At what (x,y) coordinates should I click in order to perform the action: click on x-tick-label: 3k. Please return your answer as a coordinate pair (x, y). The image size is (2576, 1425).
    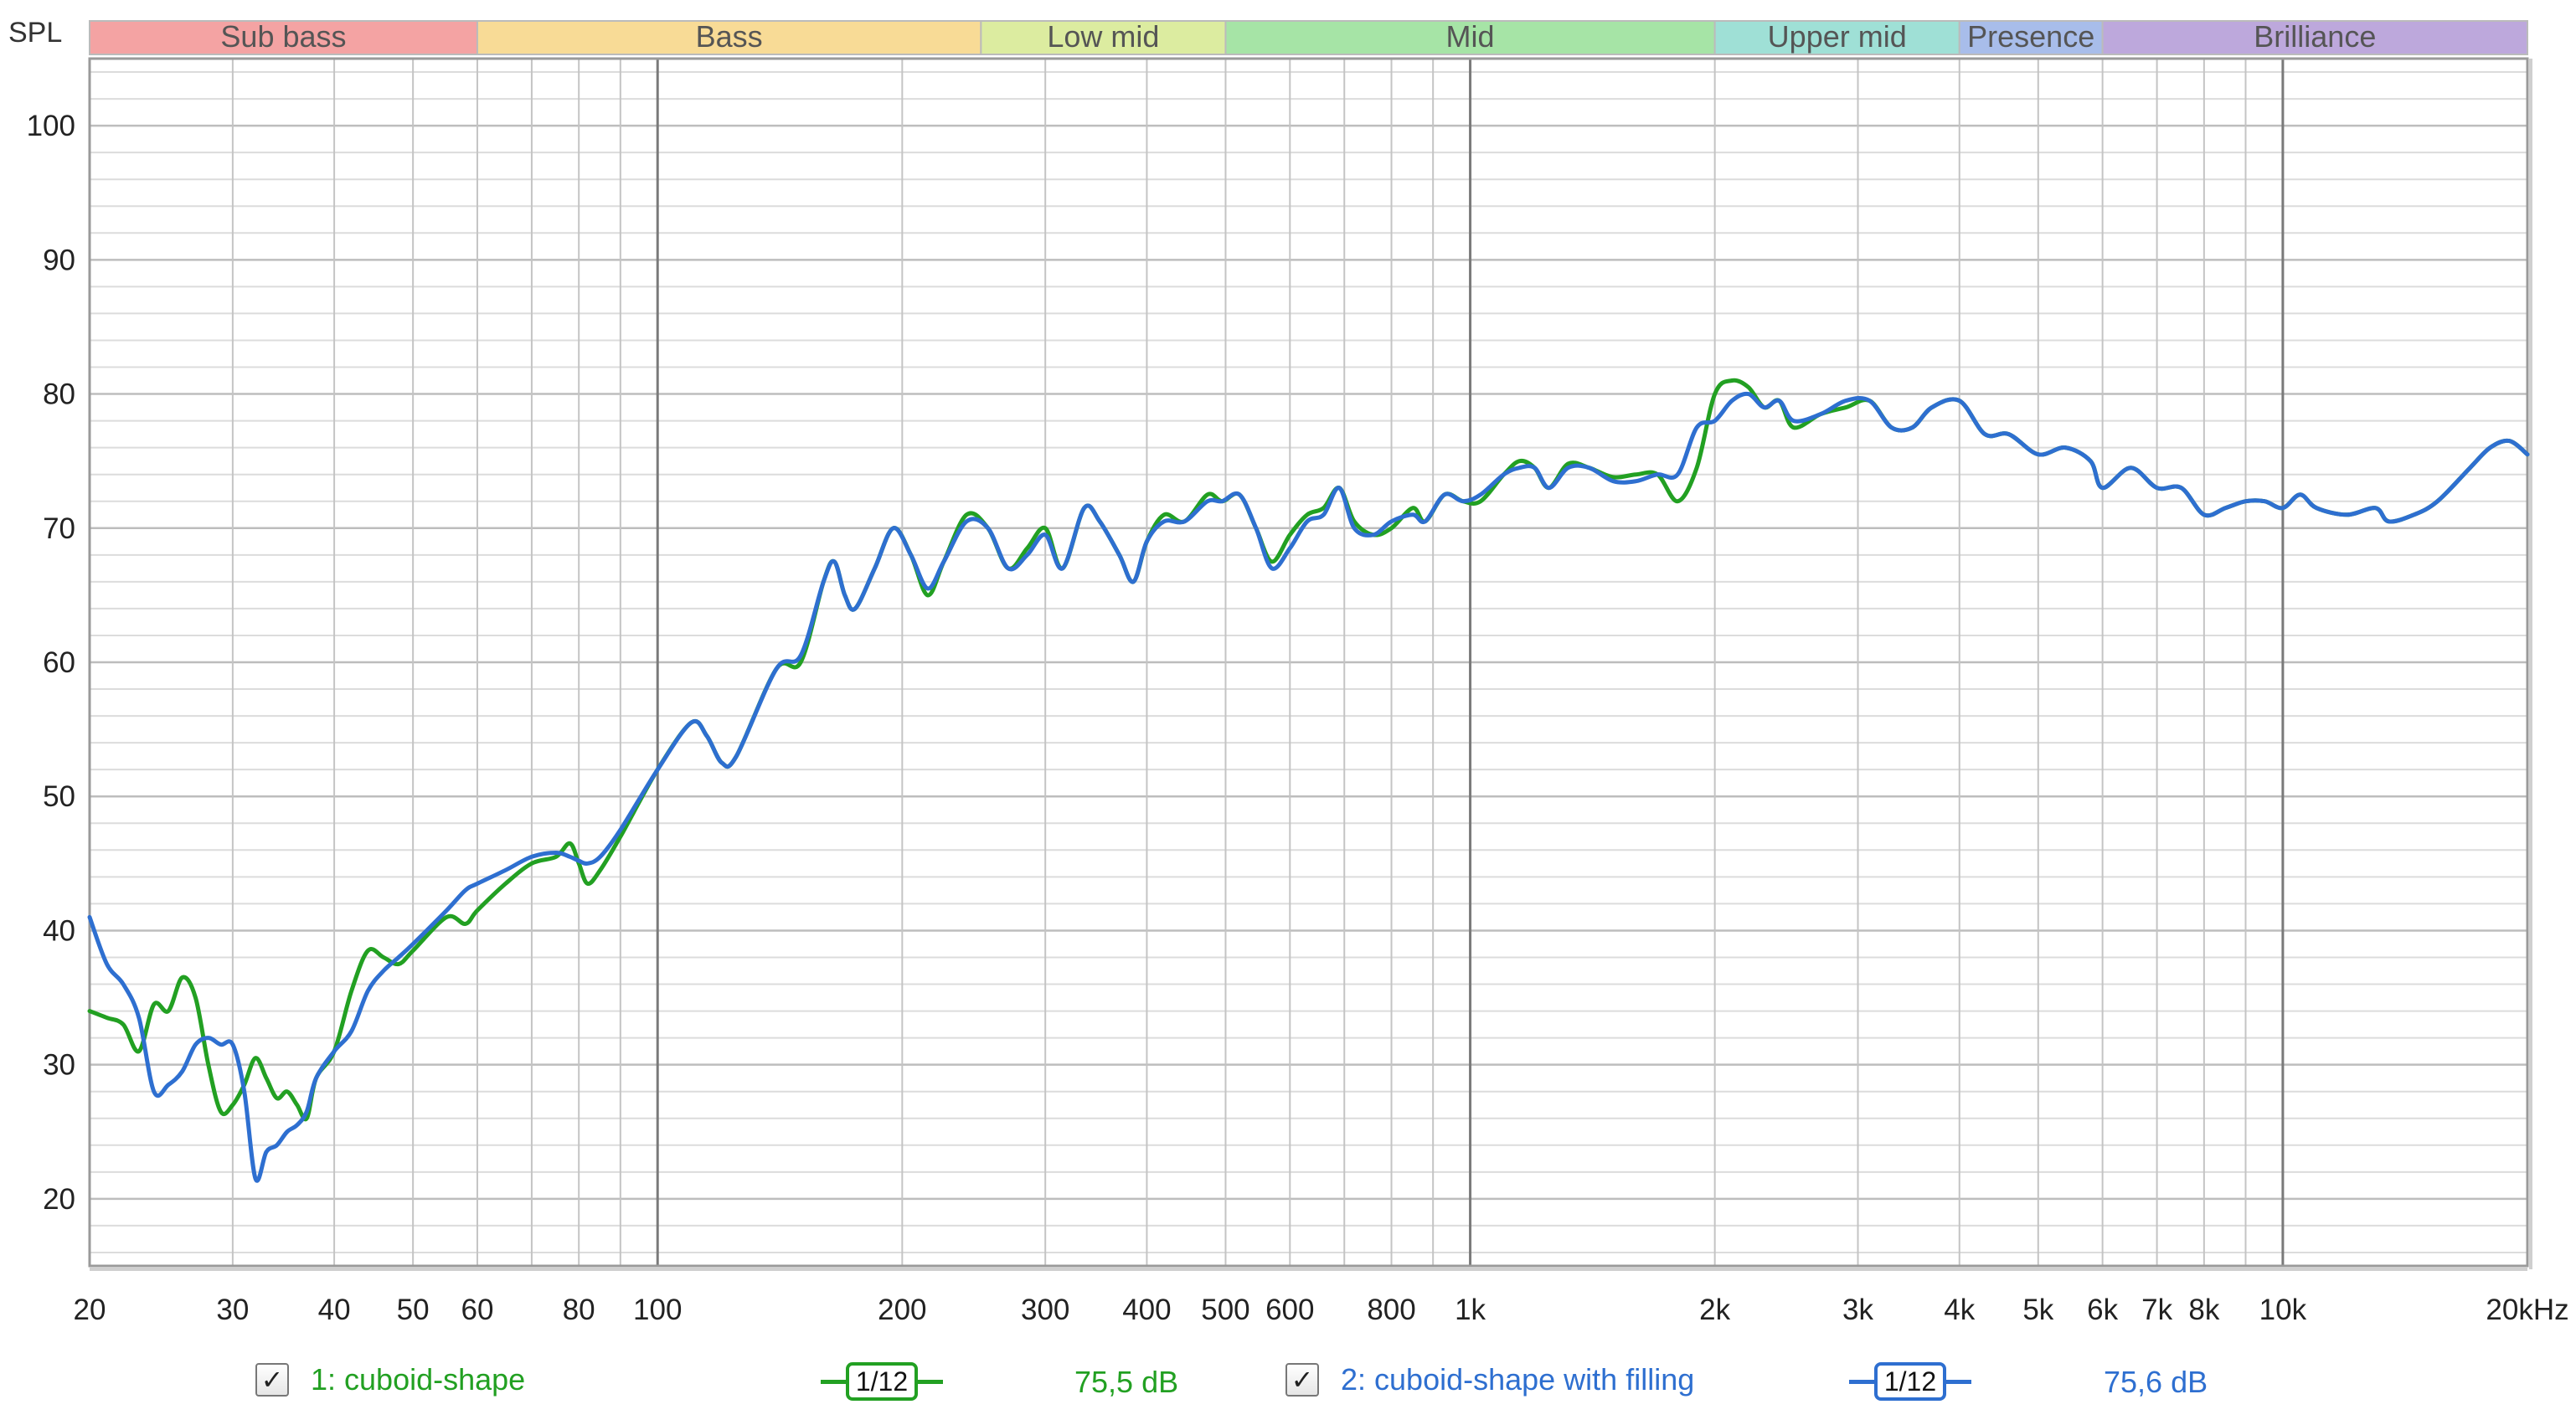
    Looking at the image, I should click on (1857, 1310).